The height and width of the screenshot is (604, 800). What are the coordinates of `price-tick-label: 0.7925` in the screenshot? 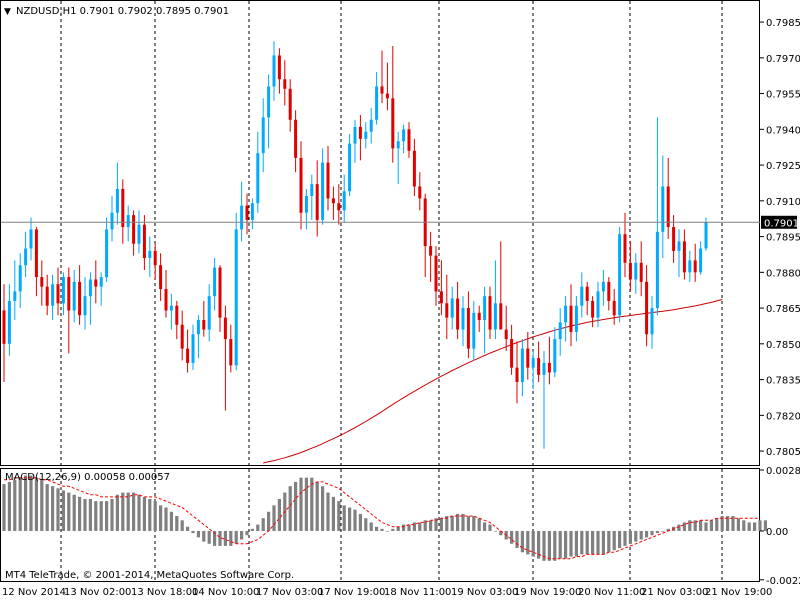 It's located at (783, 166).